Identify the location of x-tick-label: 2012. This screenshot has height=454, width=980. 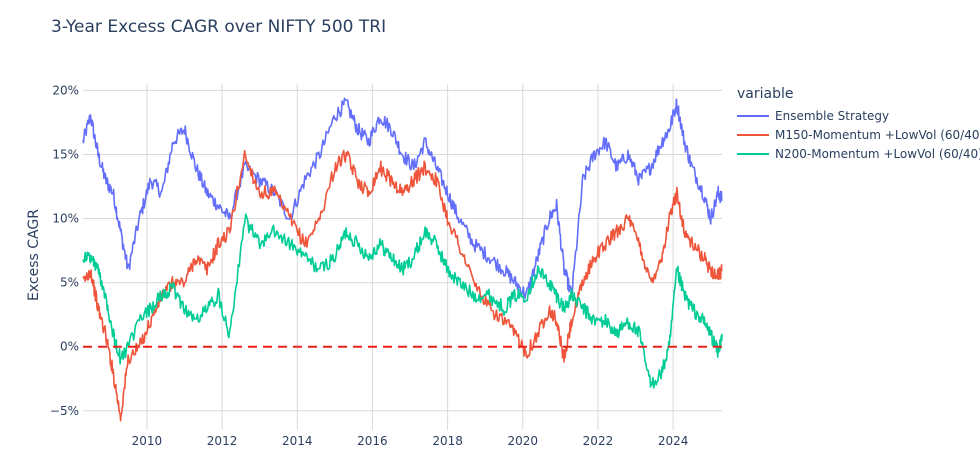
(222, 441).